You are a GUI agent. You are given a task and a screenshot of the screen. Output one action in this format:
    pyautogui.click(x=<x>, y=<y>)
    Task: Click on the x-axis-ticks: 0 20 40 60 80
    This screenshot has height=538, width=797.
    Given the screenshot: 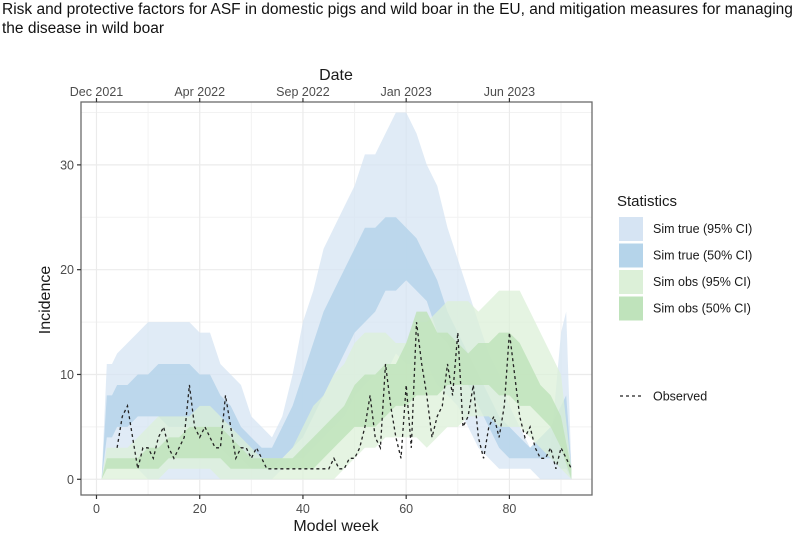 What is the action you would take?
    pyautogui.click(x=304, y=505)
    